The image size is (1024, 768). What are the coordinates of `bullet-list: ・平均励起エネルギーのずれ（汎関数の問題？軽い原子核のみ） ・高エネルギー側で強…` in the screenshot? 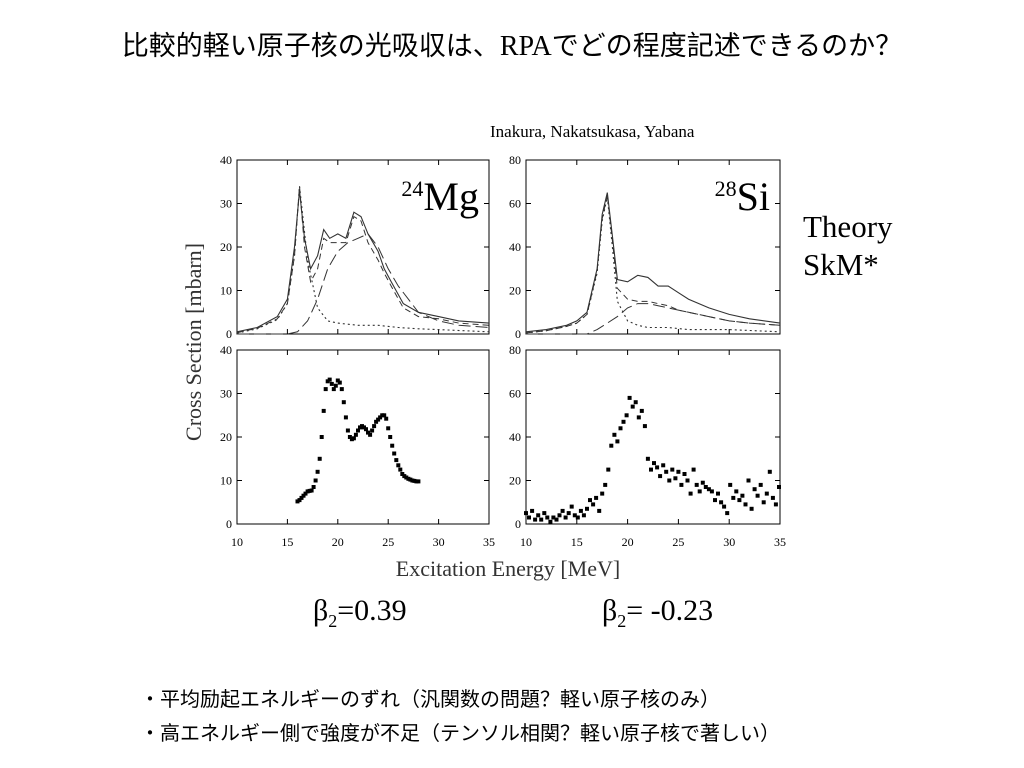 It's located at (460, 716).